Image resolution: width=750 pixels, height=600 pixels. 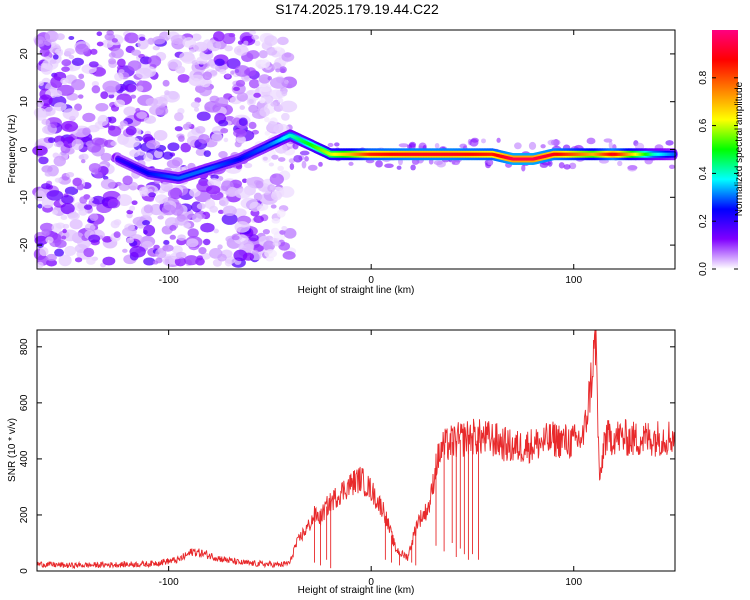 I want to click on colorbar-tick-label: 0.6, so click(x=703, y=125).